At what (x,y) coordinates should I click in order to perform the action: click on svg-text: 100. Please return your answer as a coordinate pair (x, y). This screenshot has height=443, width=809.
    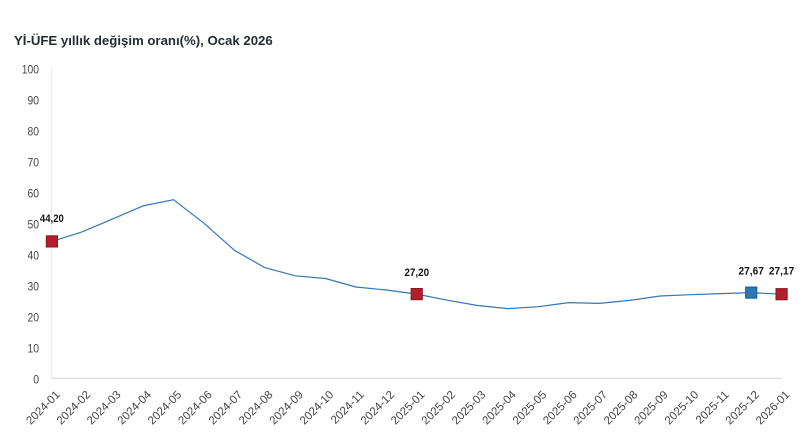
    Looking at the image, I should click on (30, 70).